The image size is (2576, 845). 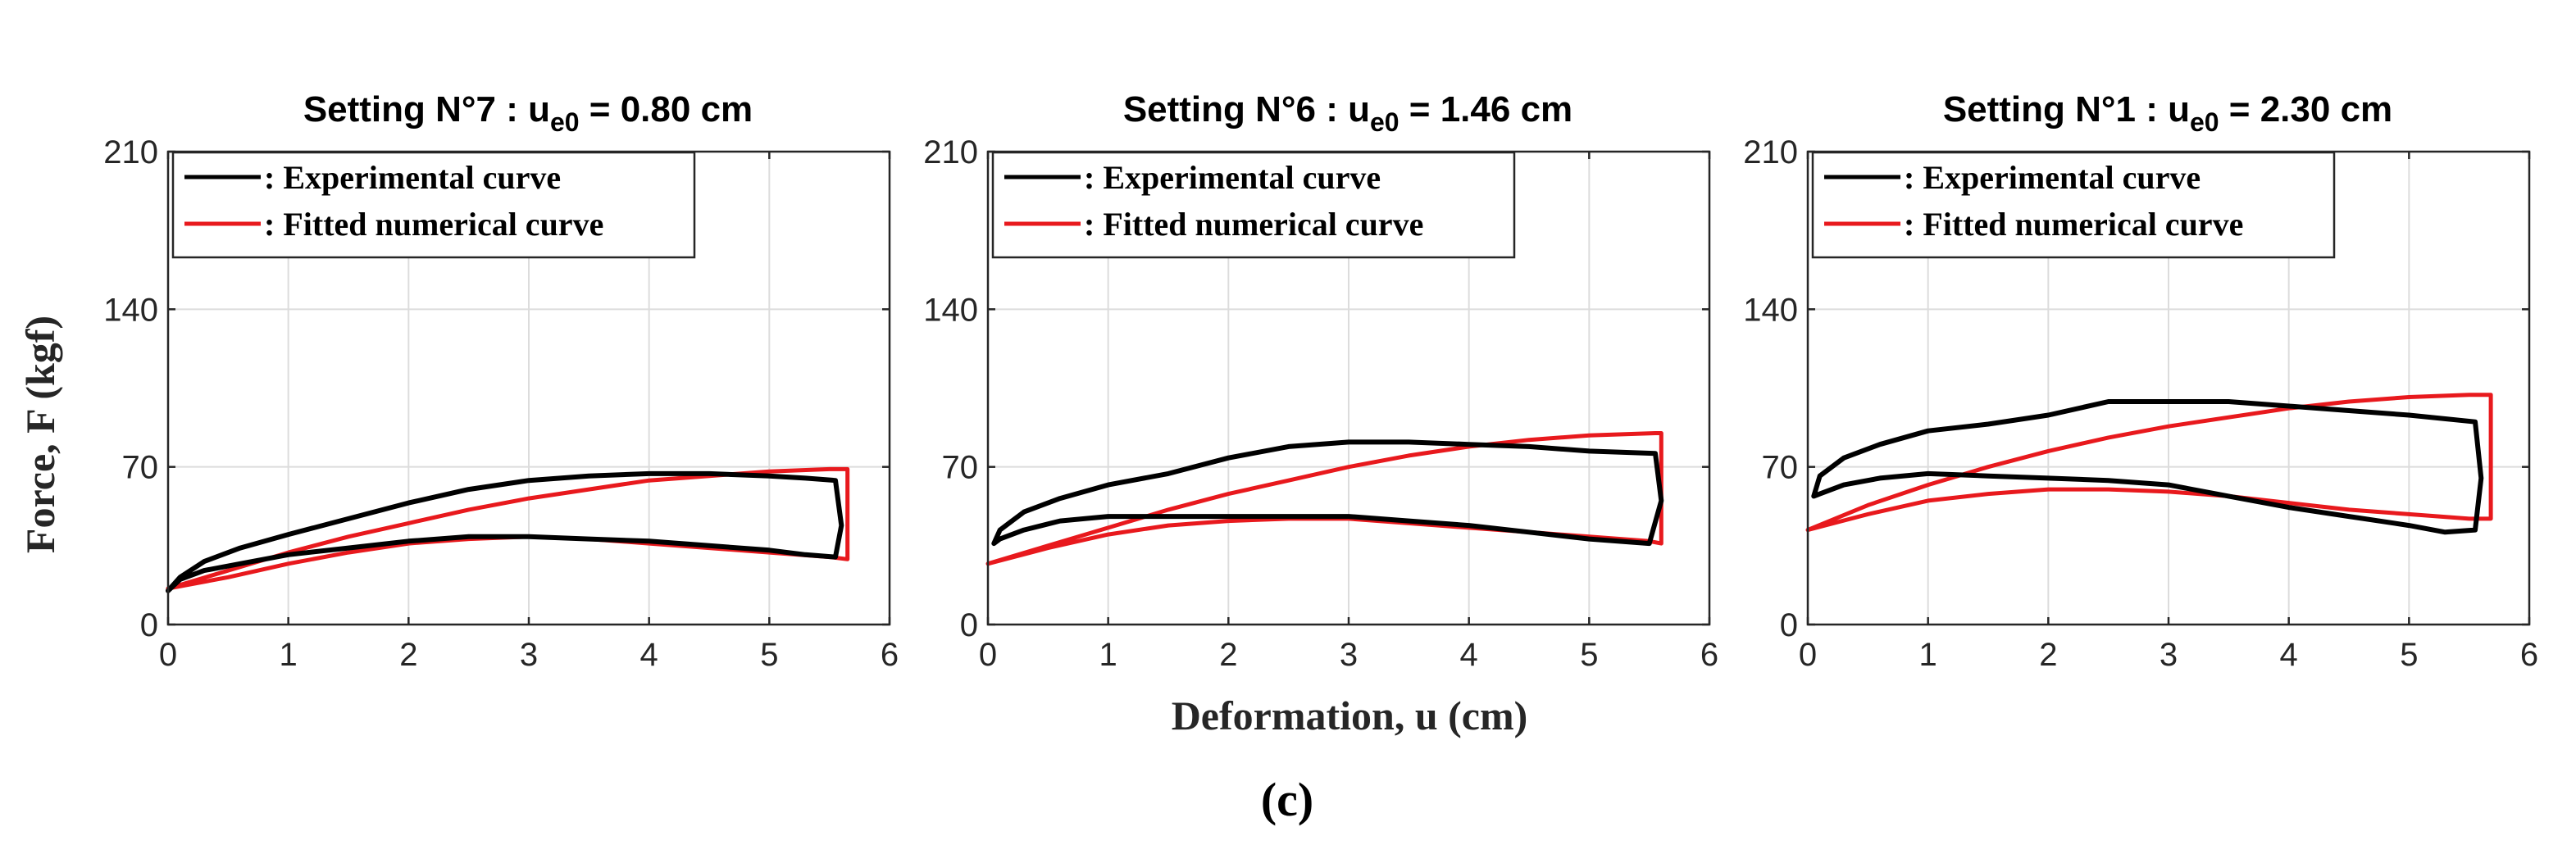 What do you see at coordinates (1350, 715) in the screenshot?
I see `x-axis-label: Deformation, u (cm)` at bounding box center [1350, 715].